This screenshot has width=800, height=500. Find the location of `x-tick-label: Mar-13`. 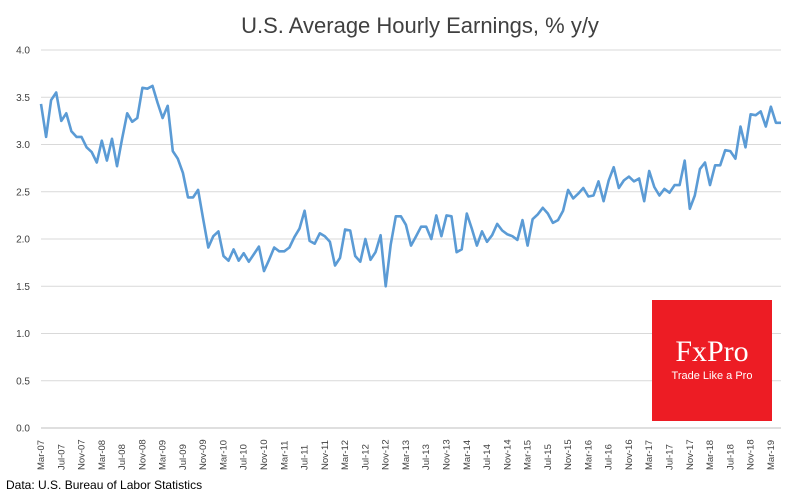

x-tick-label: Mar-13 is located at coordinates (406, 455).